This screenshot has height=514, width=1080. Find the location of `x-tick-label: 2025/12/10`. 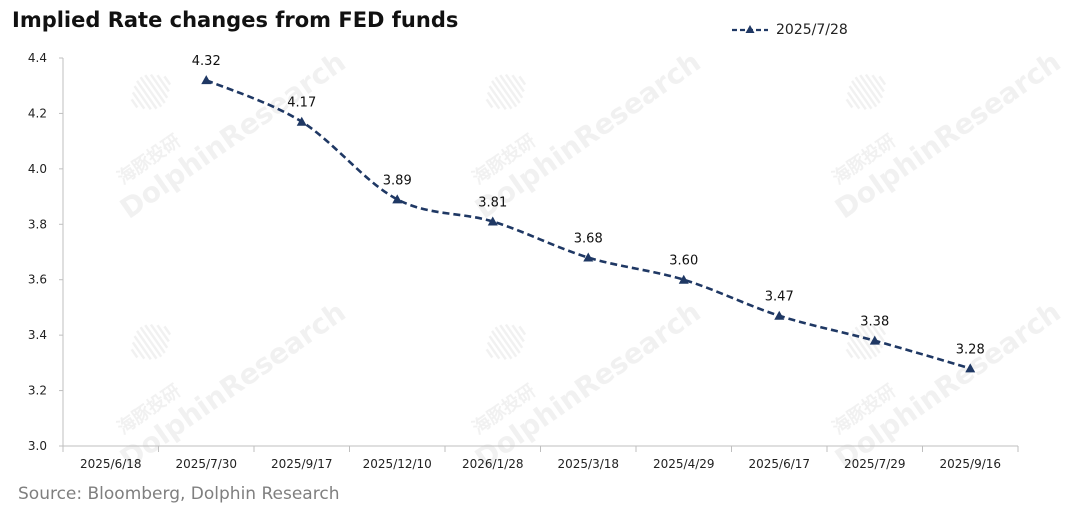

x-tick-label: 2025/12/10 is located at coordinates (397, 464).